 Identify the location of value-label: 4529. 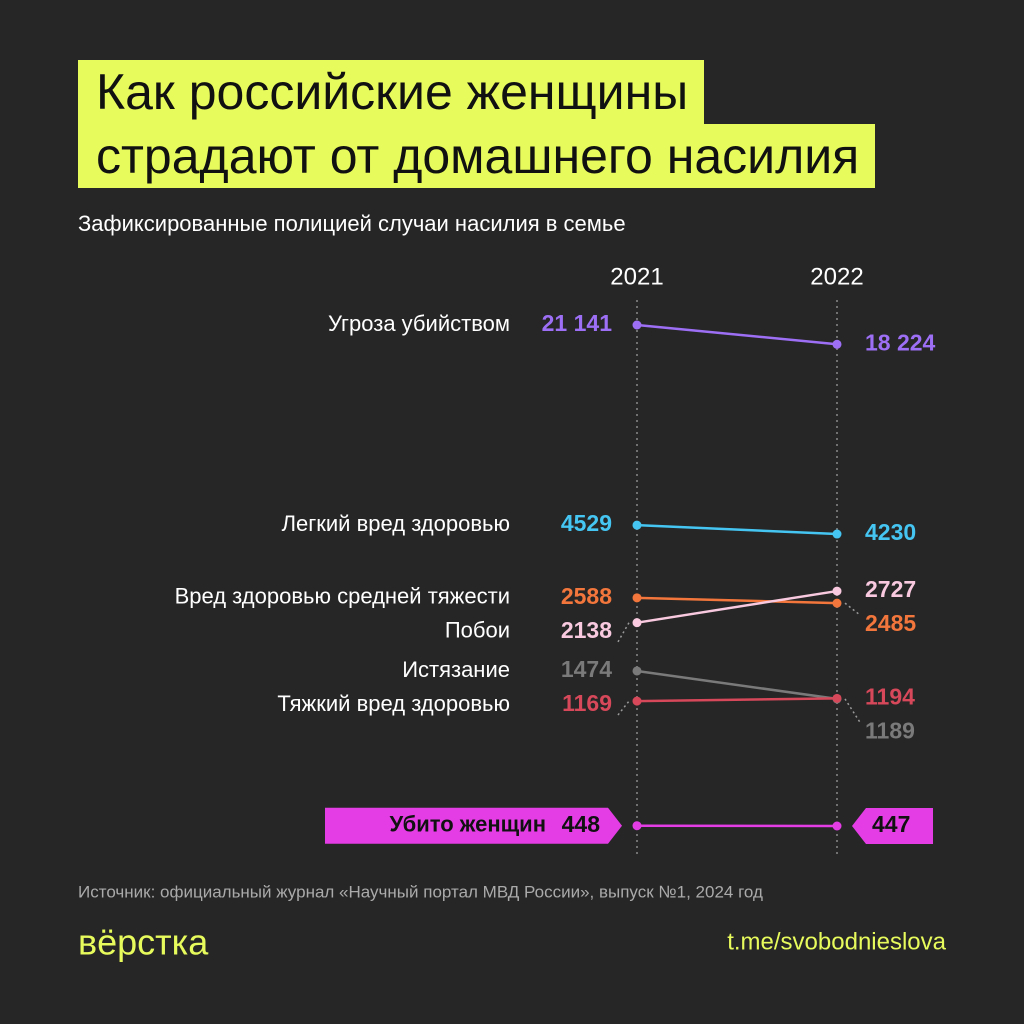
(586, 523).